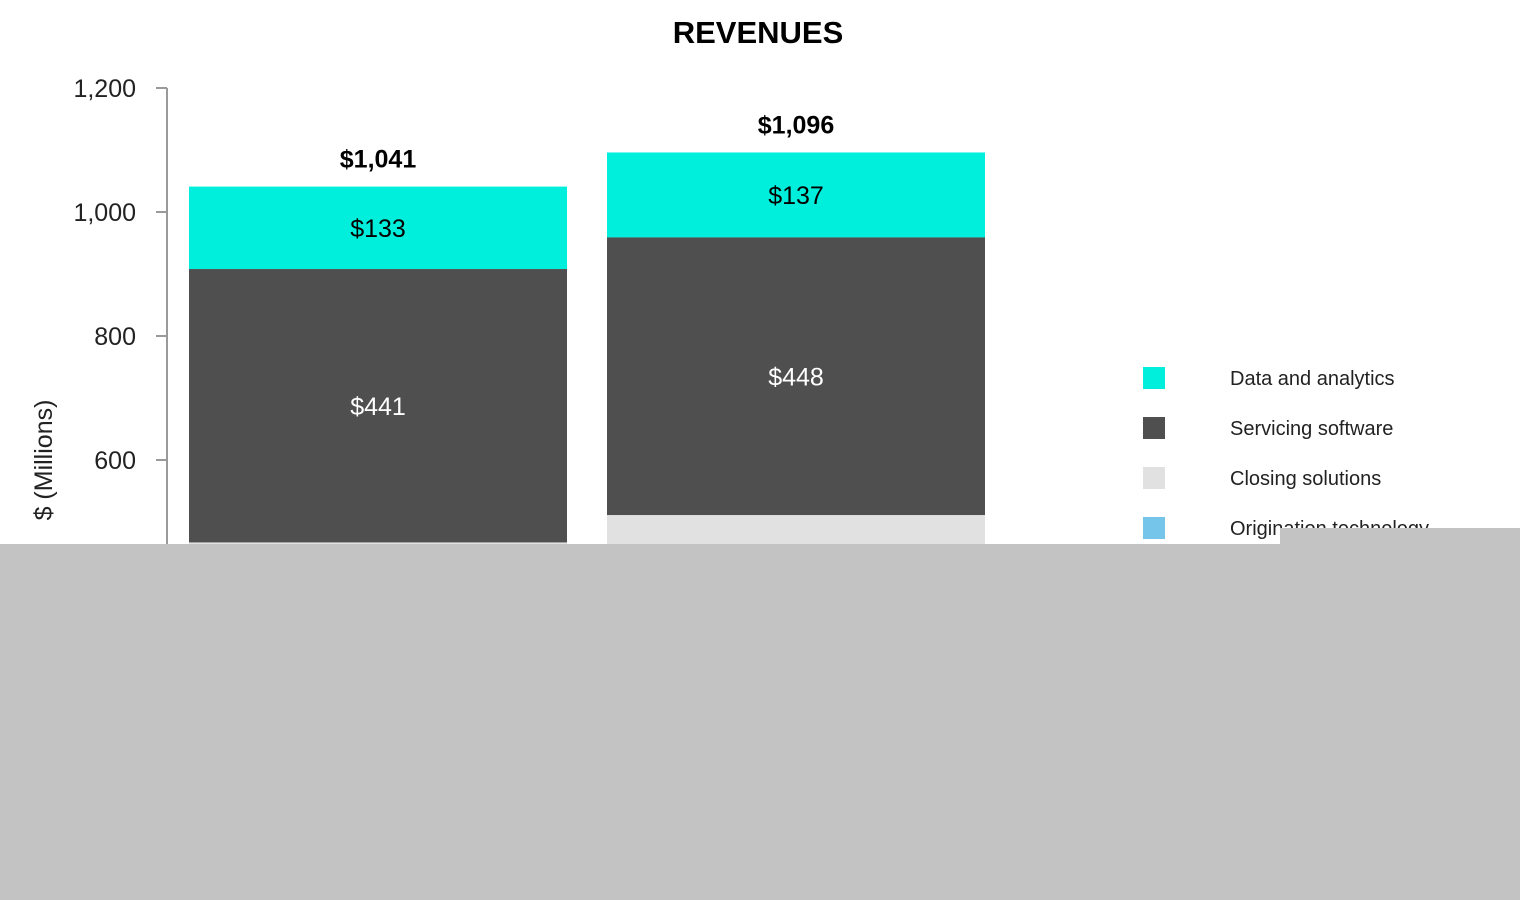  I want to click on legend-label: Data and analytics, so click(1312, 379).